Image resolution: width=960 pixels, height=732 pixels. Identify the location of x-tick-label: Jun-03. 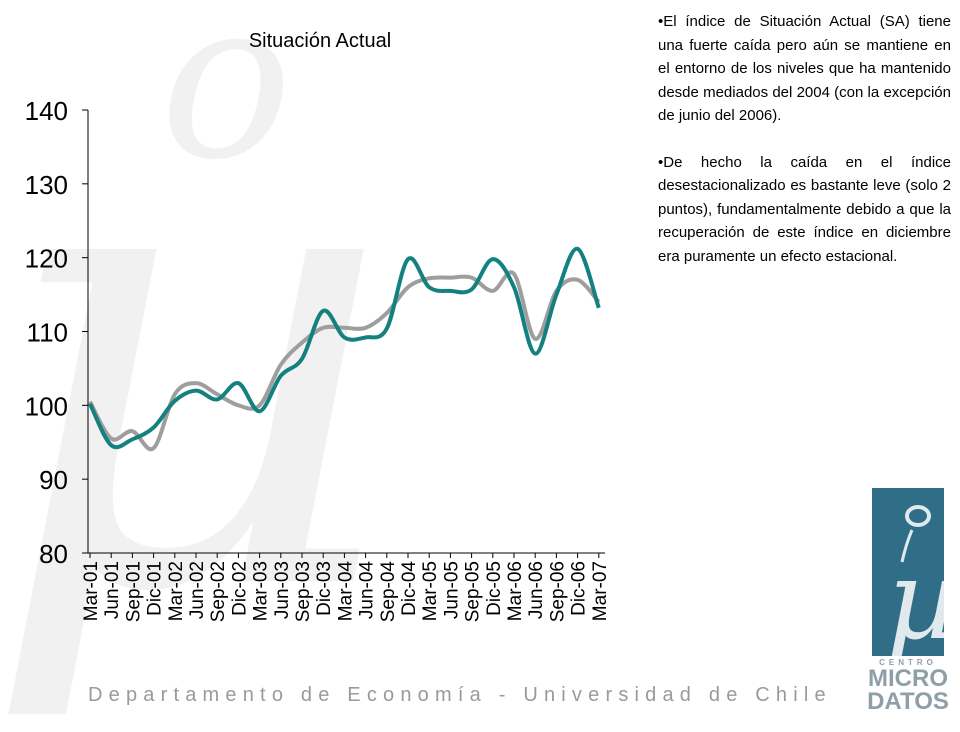
(282, 590).